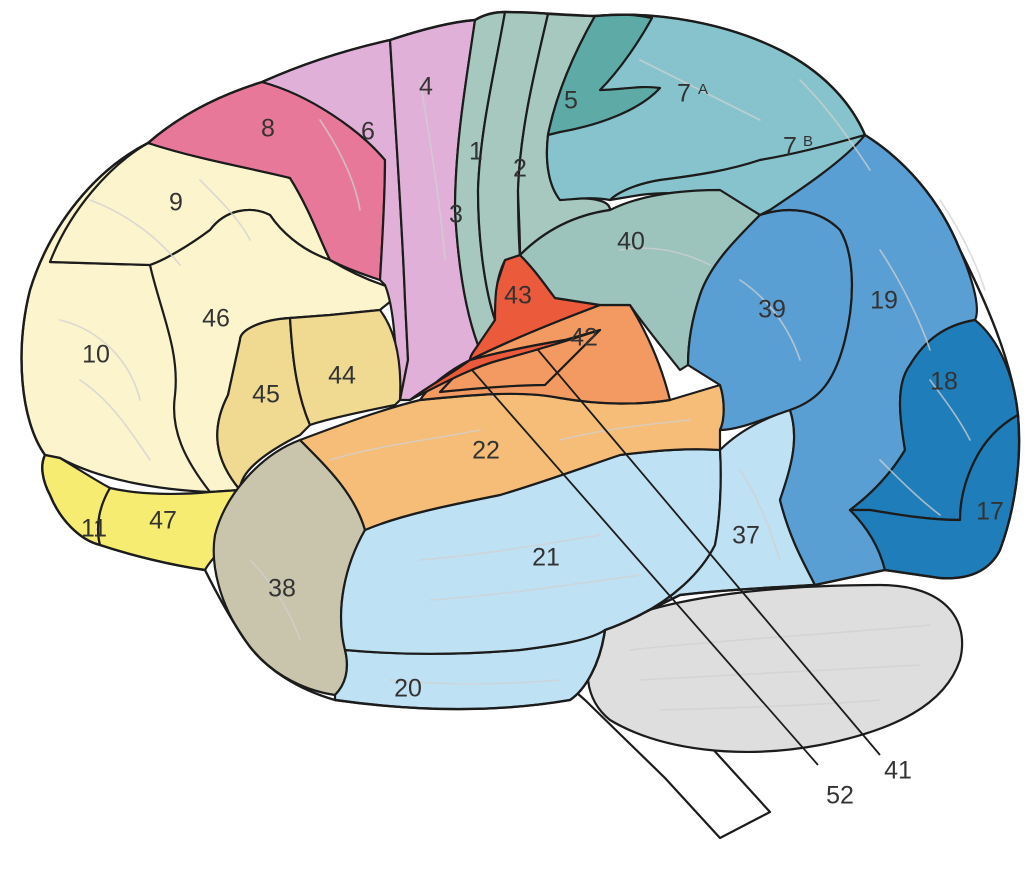  Describe the element at coordinates (216, 319) in the screenshot. I see `label-area-46: 46` at that location.